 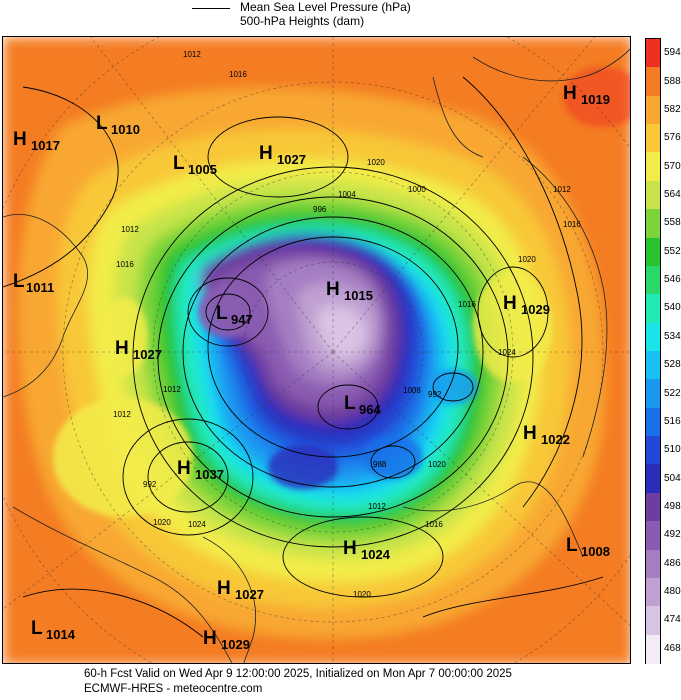 I want to click on colorbar-label: 552, so click(x=672, y=251).